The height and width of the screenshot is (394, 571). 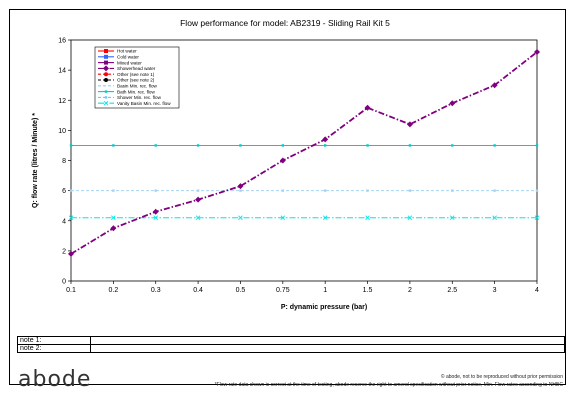 What do you see at coordinates (327, 348) in the screenshot?
I see `note-2-value` at bounding box center [327, 348].